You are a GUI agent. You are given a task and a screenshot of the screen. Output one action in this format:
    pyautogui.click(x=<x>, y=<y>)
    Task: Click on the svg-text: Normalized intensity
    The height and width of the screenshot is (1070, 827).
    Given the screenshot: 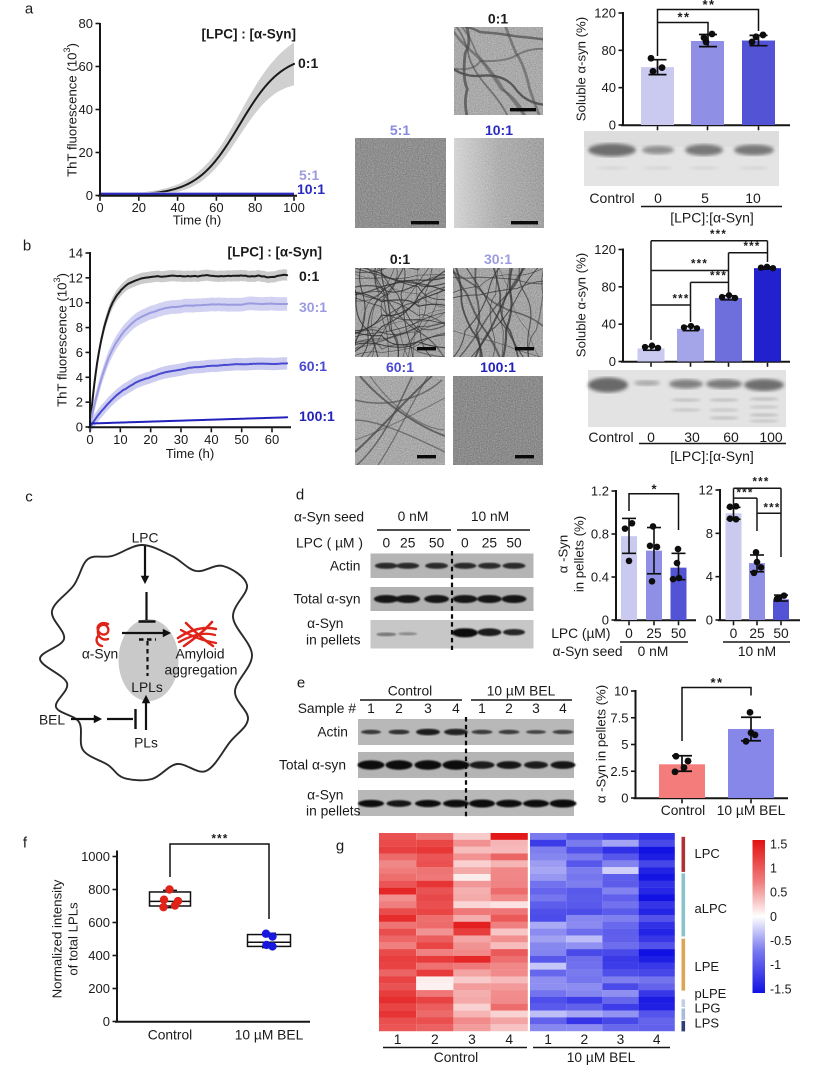 What is the action you would take?
    pyautogui.click(x=57, y=938)
    